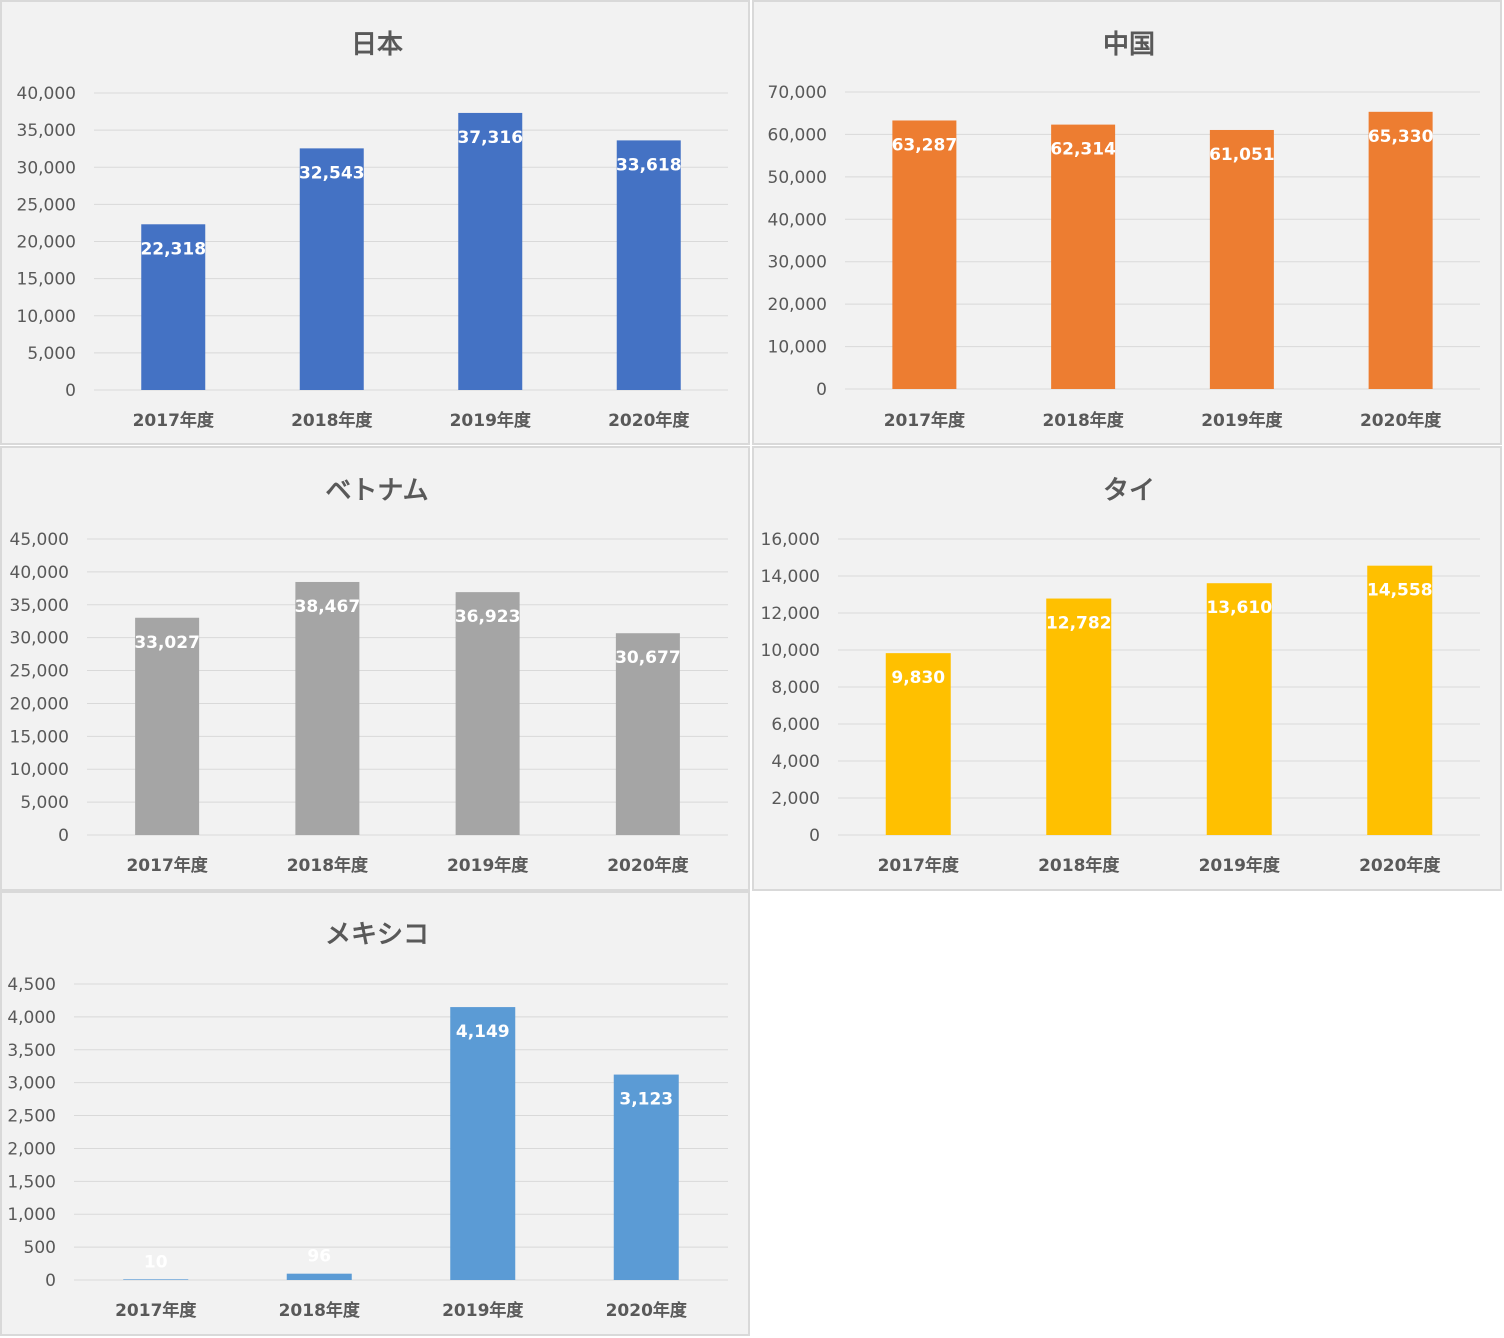 Image resolution: width=1504 pixels, height=1338 pixels. I want to click on data-label: 30,677, so click(648, 658).